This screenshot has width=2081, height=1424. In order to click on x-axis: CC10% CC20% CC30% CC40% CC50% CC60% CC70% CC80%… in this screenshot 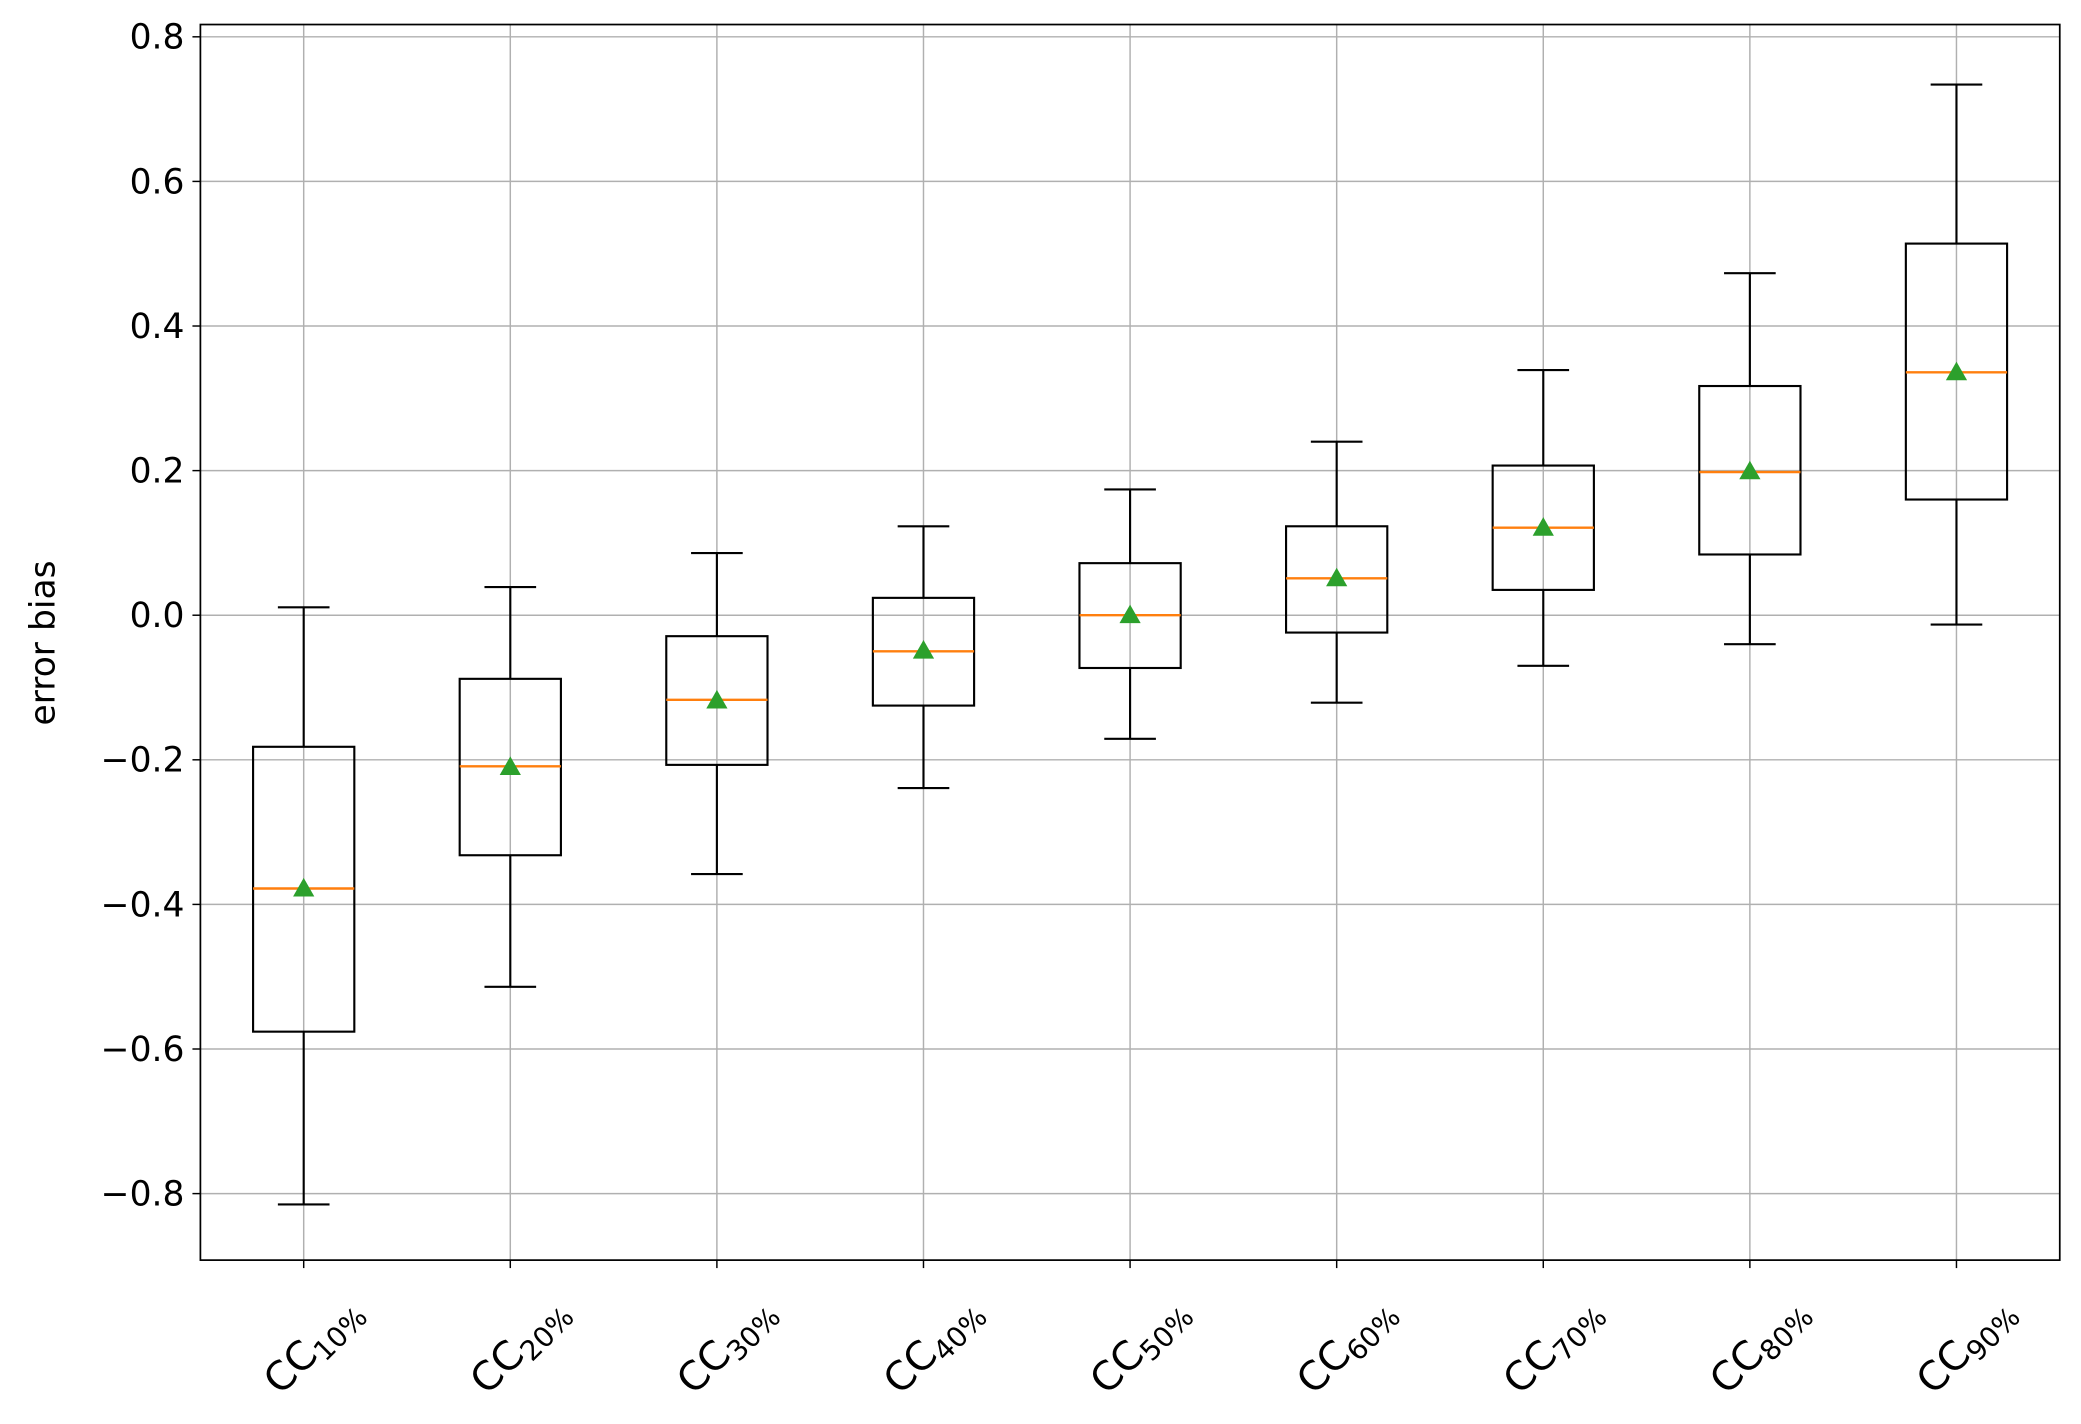, I will do `click(1141, 1333)`.